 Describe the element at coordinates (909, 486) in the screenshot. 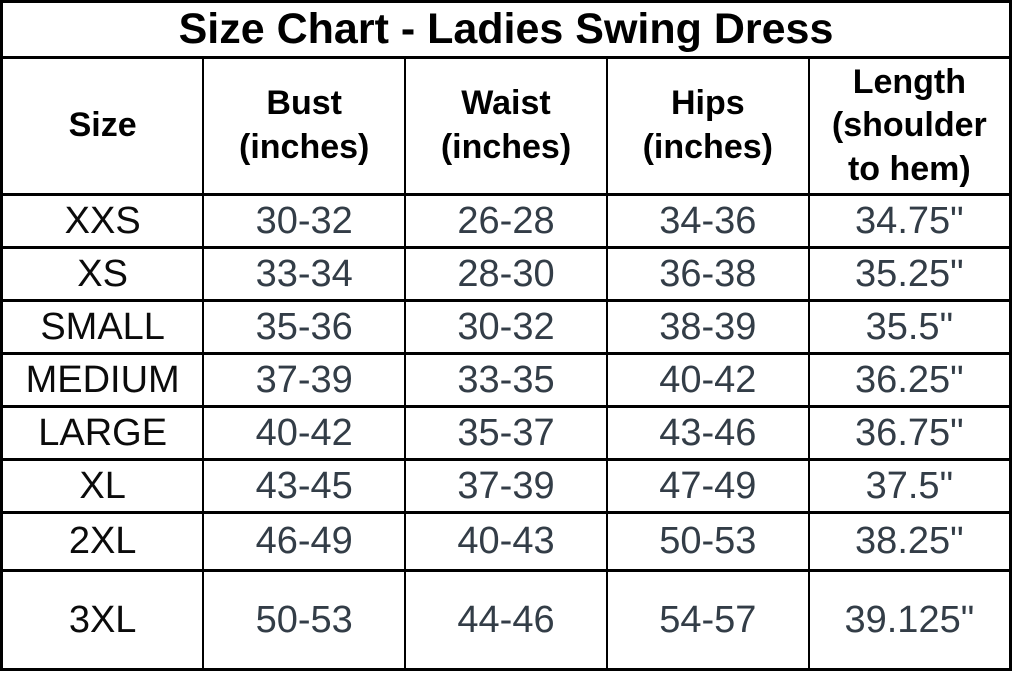

I see `length-value: 37.5"` at that location.